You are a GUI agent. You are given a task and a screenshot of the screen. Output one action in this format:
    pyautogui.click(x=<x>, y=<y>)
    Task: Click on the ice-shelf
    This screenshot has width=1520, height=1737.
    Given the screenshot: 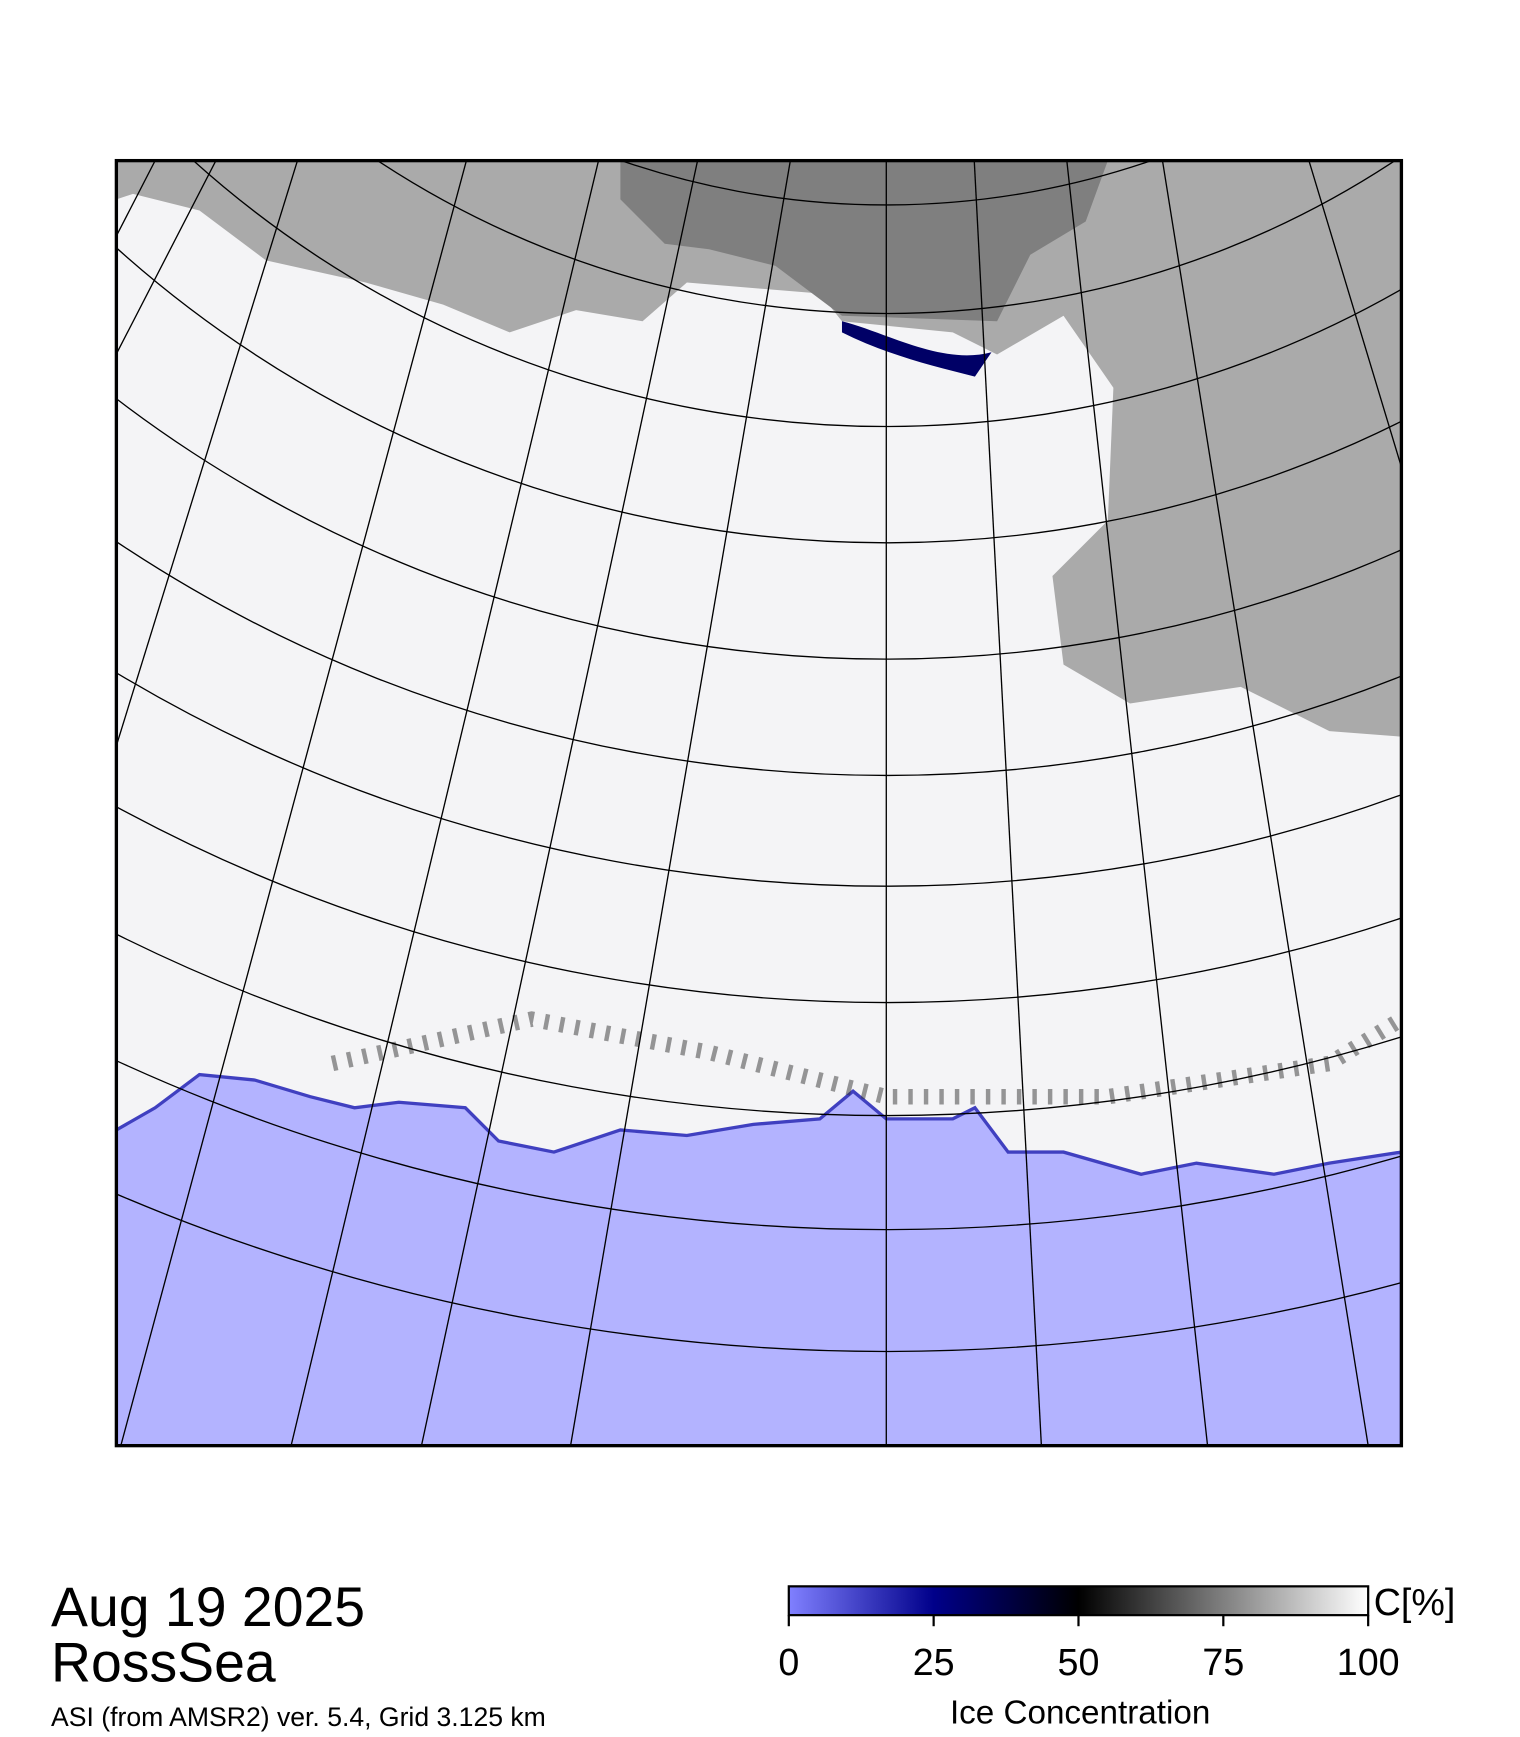 What is the action you would take?
    pyautogui.click(x=864, y=241)
    